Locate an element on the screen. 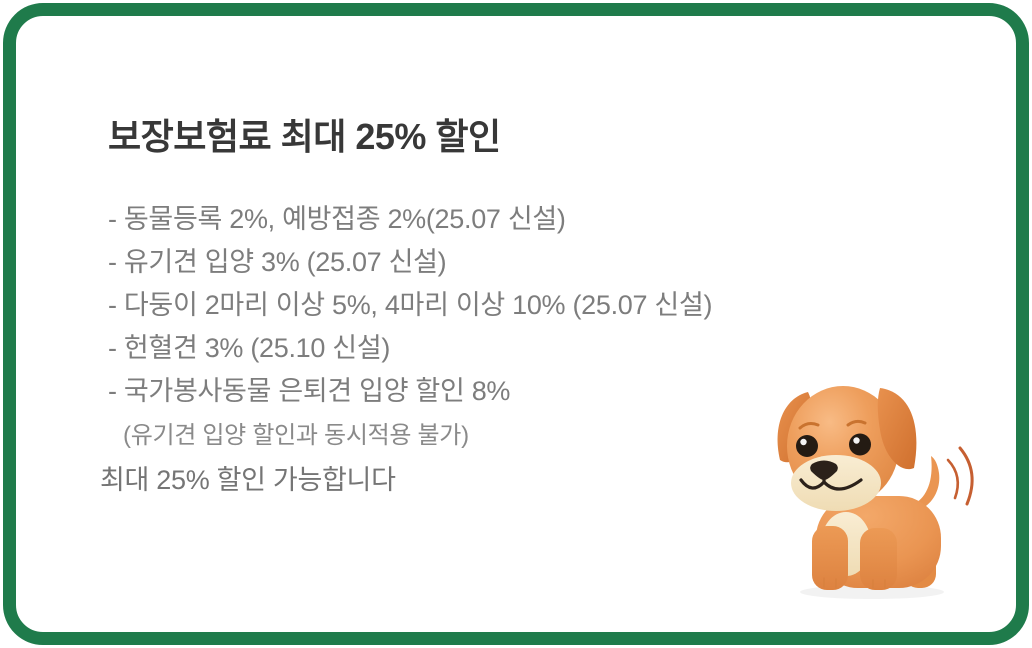  dog-eyebrows is located at coordinates (832, 424).